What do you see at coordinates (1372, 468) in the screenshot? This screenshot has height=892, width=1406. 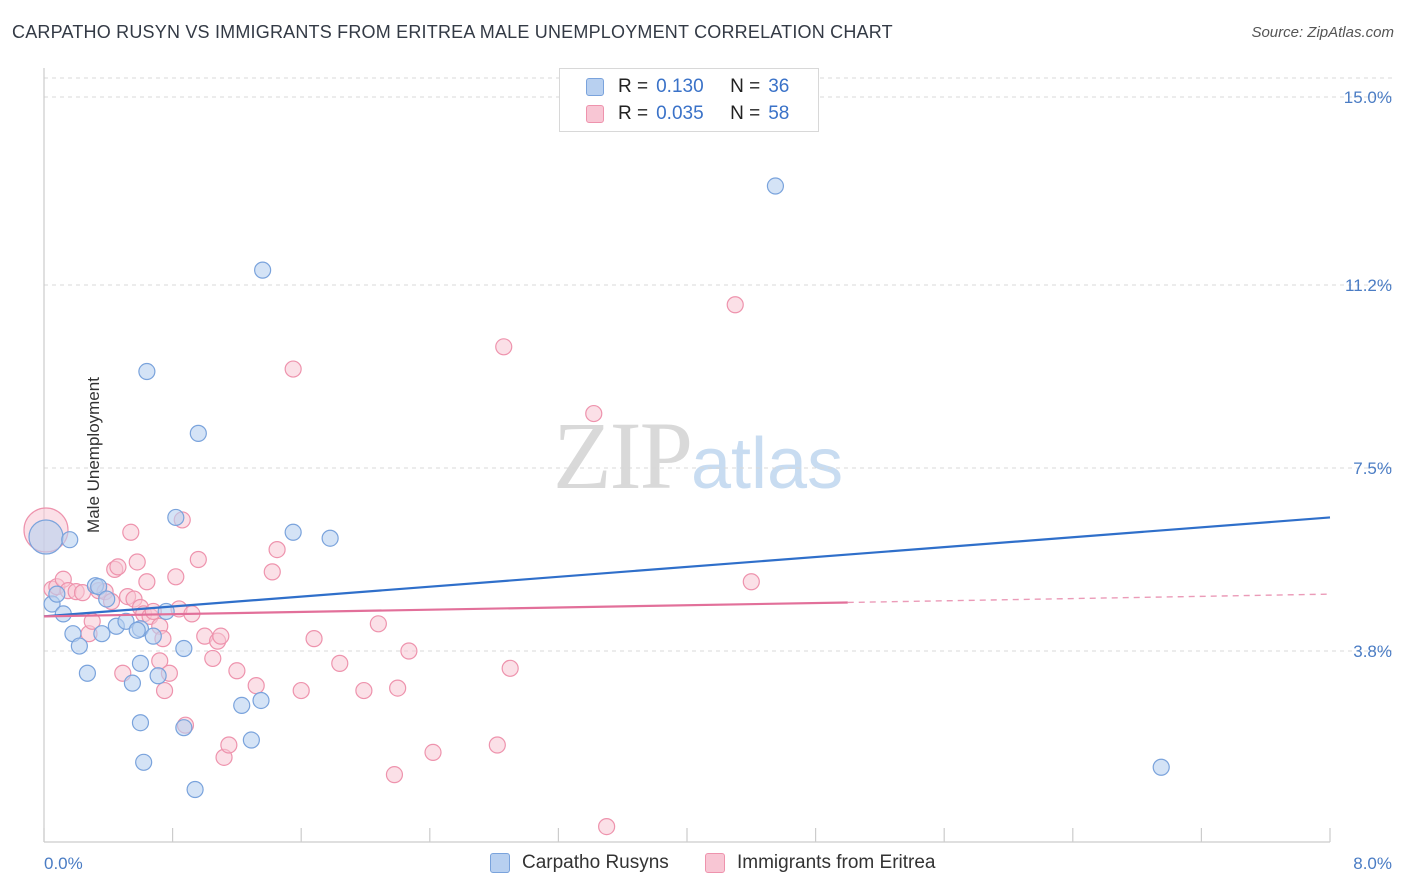 I see `y-tick-label: 7.5%` at bounding box center [1372, 468].